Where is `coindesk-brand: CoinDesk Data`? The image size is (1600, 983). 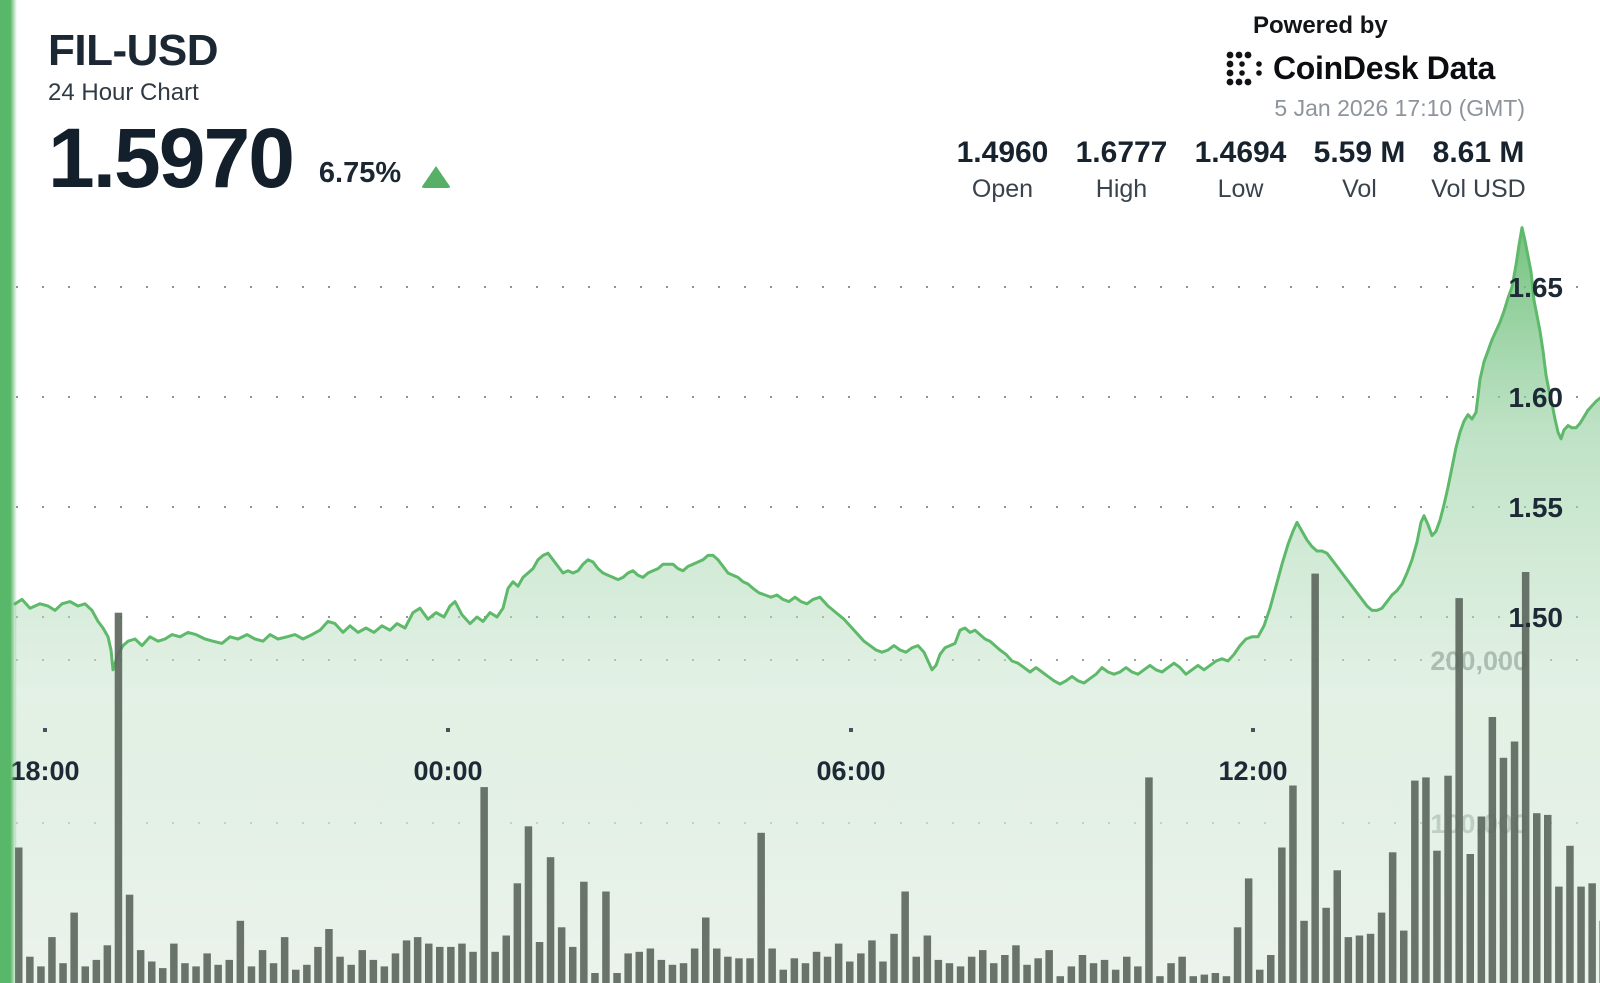
coindesk-brand: CoinDesk Data is located at coordinates (1375, 68).